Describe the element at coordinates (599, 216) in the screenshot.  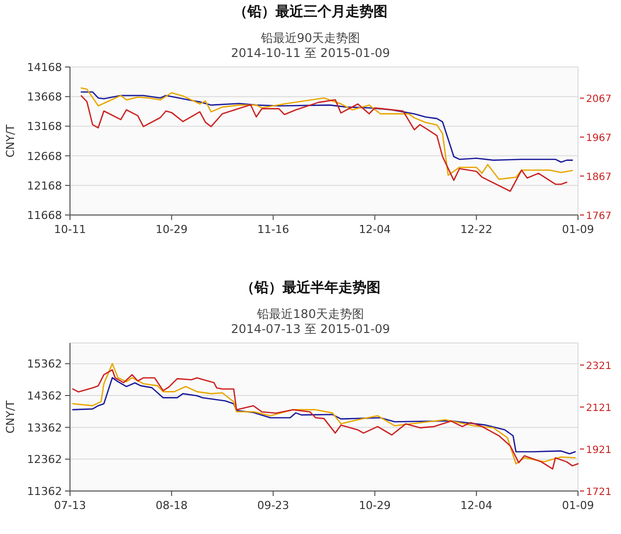
I see `y2-tick-label: 1767` at that location.